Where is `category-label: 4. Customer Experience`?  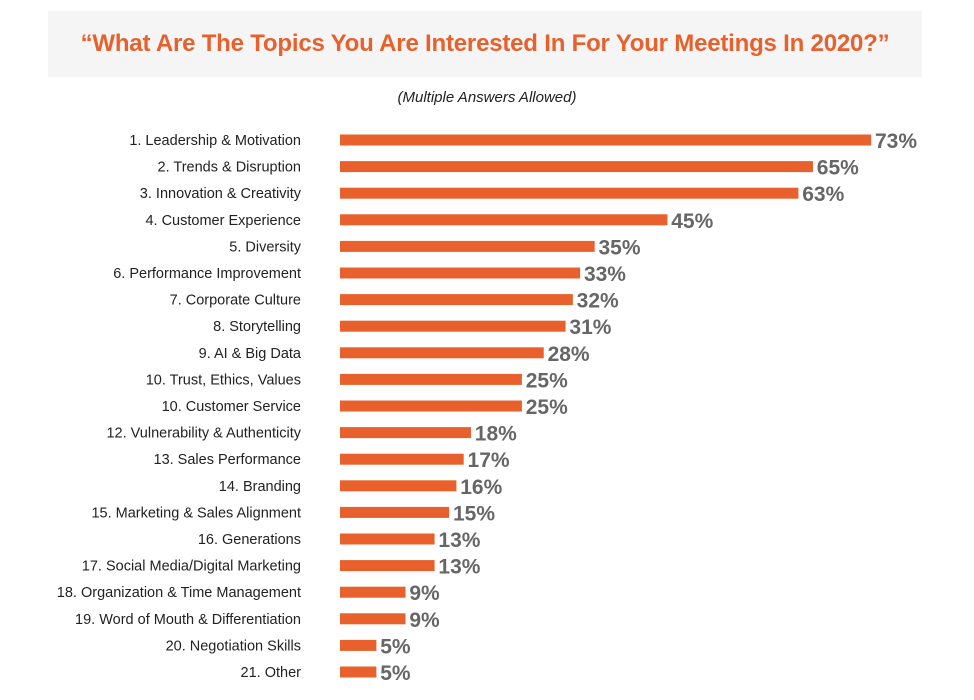
category-label: 4. Customer Experience is located at coordinates (223, 221).